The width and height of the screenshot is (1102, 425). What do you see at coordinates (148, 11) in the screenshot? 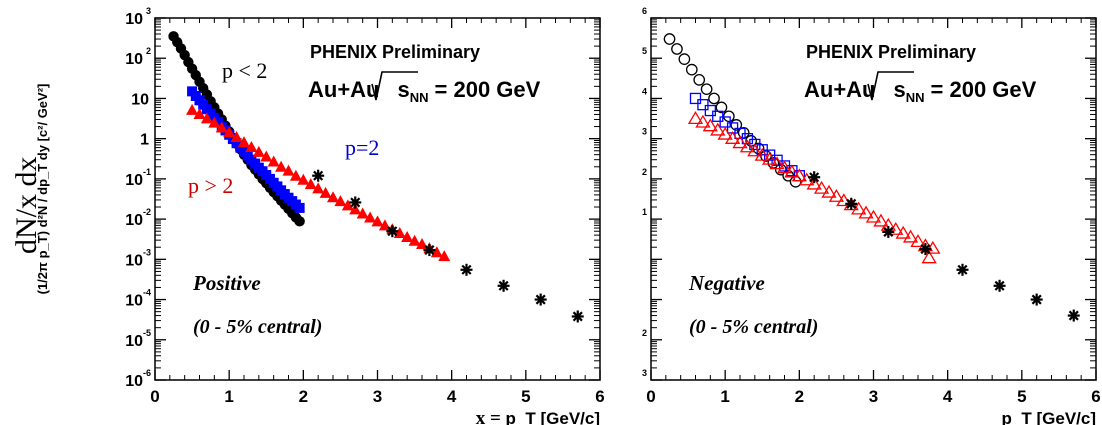
I see `y-tick-exponent: 3` at bounding box center [148, 11].